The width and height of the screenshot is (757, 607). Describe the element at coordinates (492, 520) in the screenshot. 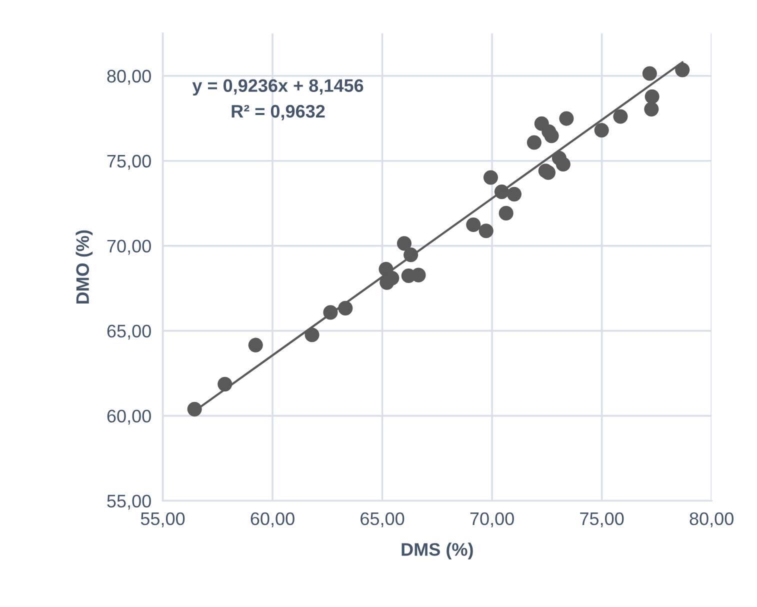

I see `x-tick-label: 70,00` at that location.